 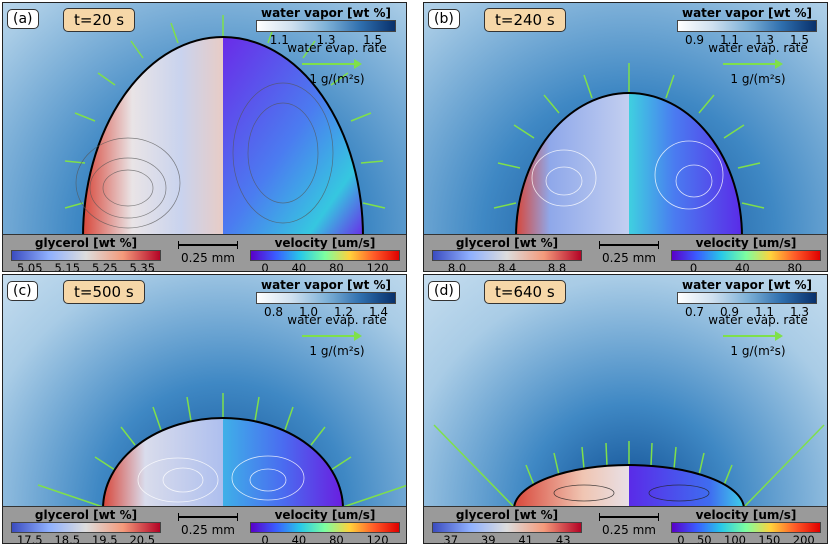 I want to click on tick: 43, so click(x=563, y=538).